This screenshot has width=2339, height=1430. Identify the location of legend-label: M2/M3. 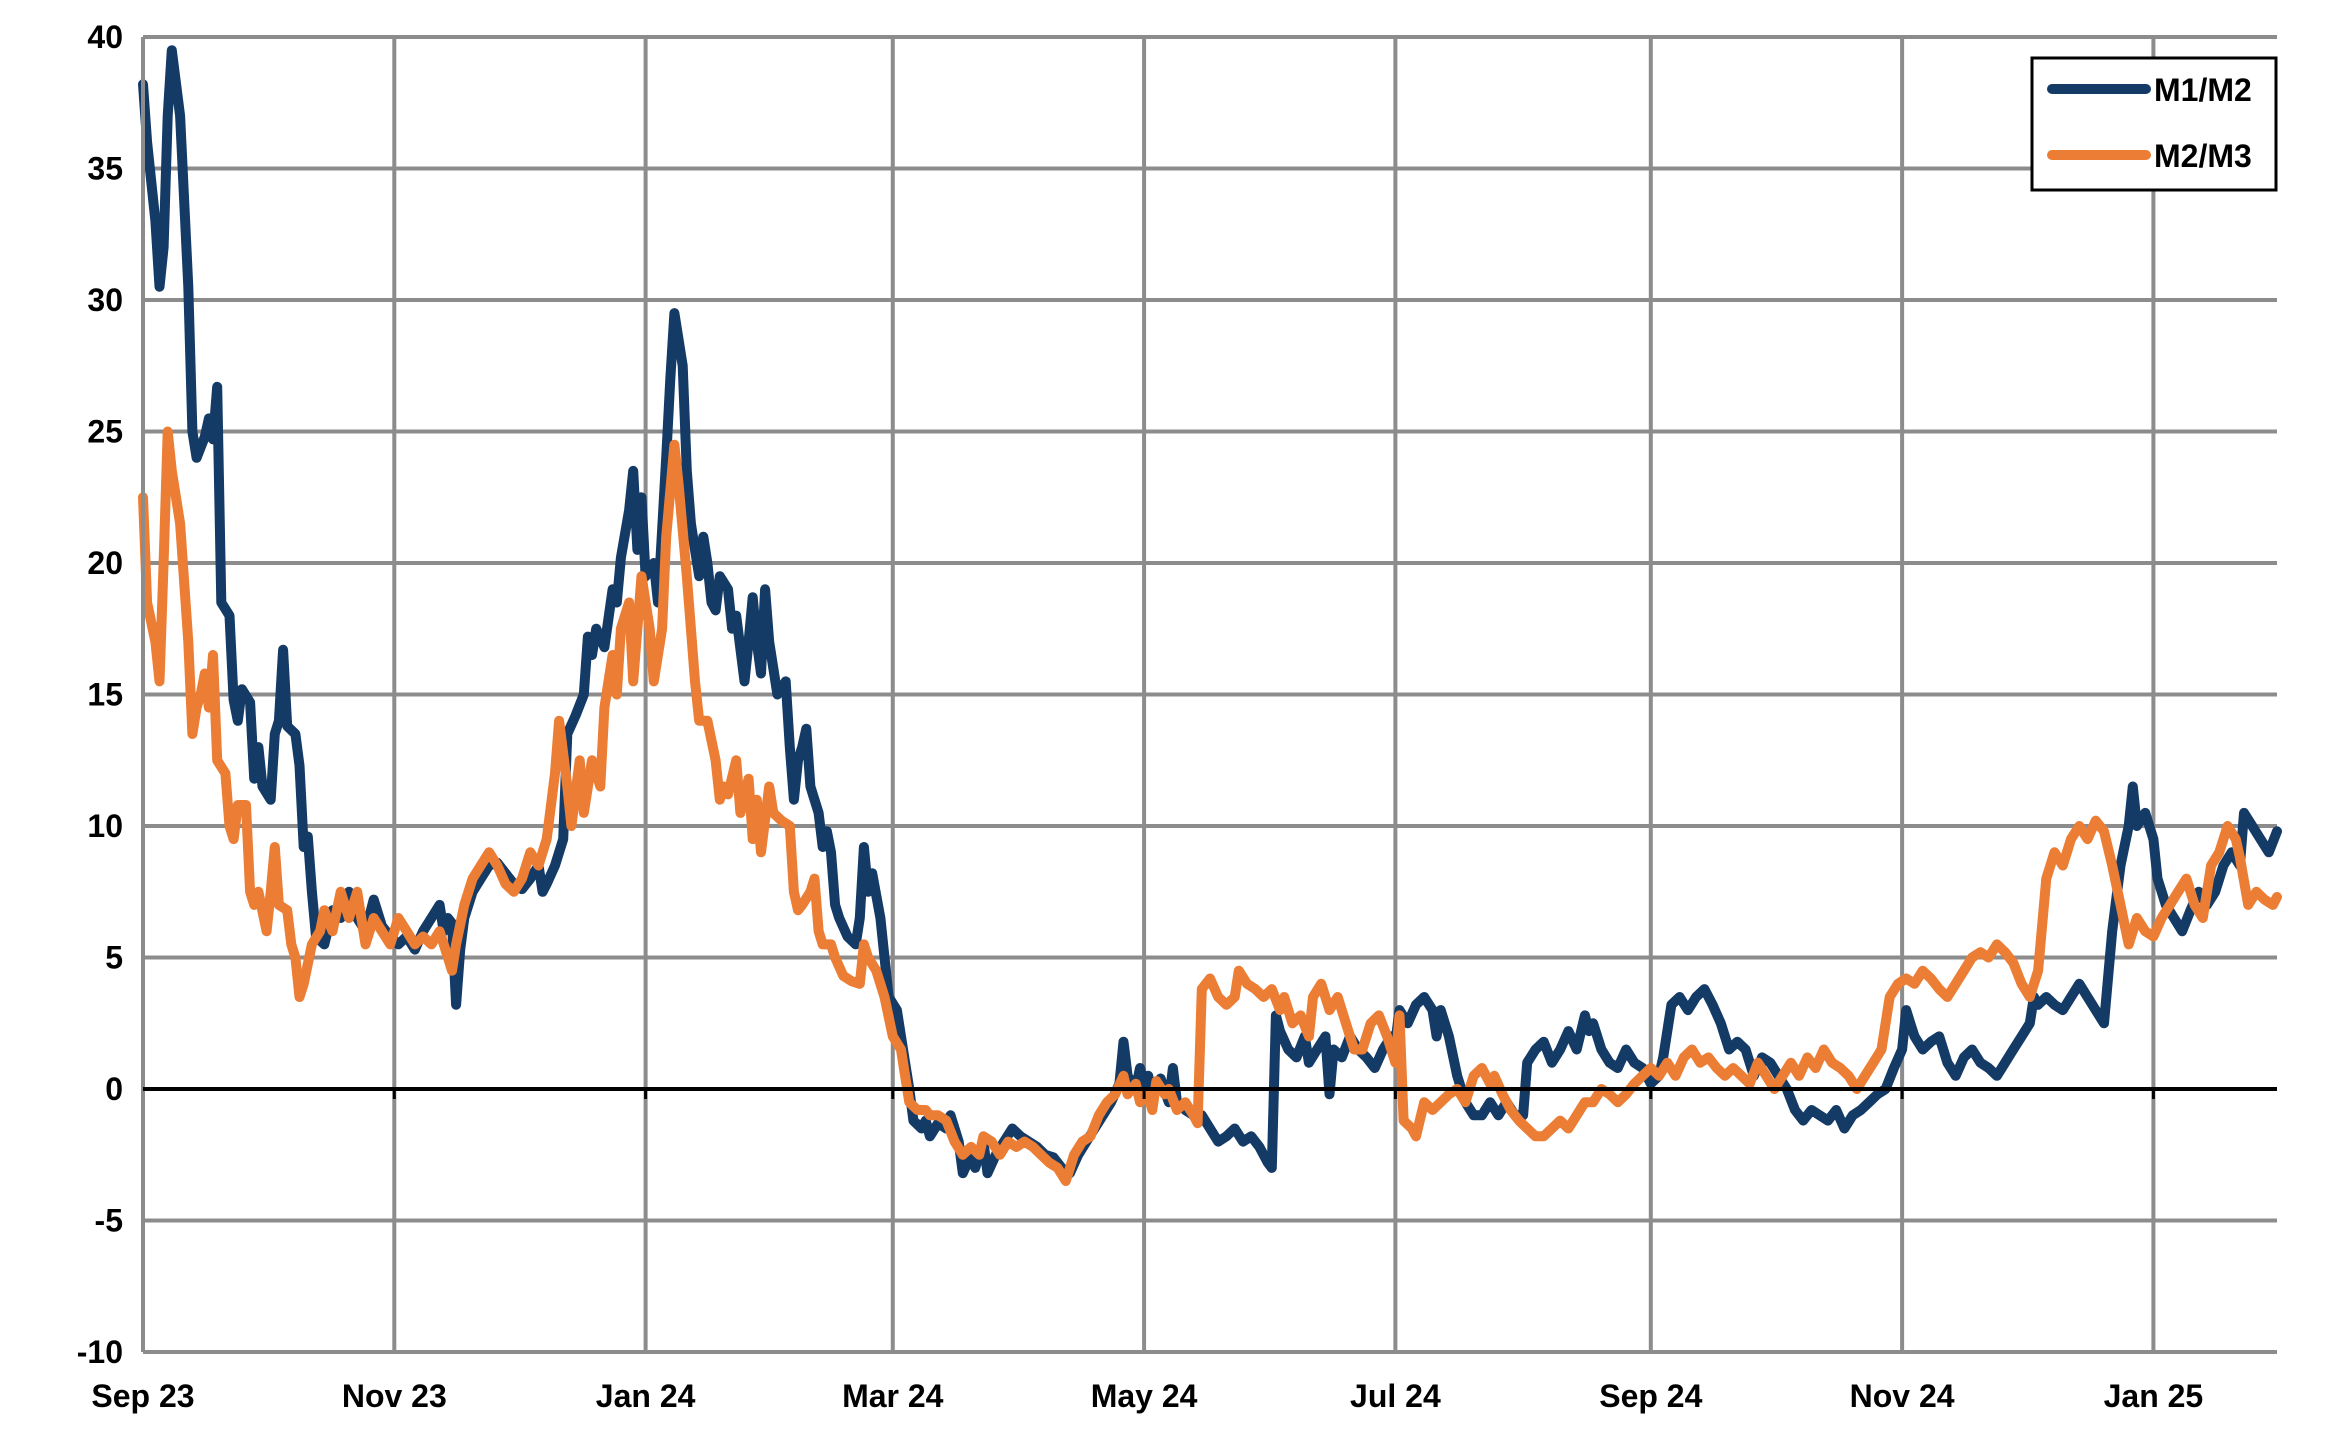
(2203, 156).